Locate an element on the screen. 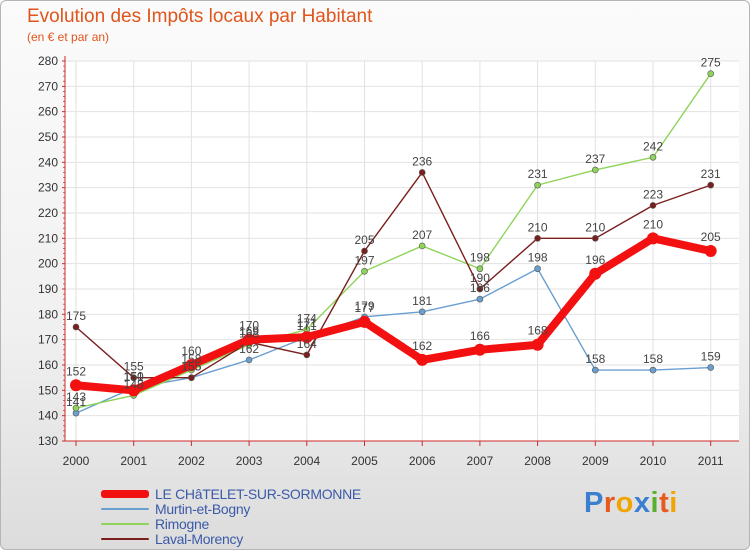 Image resolution: width=750 pixels, height=550 pixels. legend-item-chatelet: LE CHâTELET-SUR-SORMONNE is located at coordinates (231, 493).